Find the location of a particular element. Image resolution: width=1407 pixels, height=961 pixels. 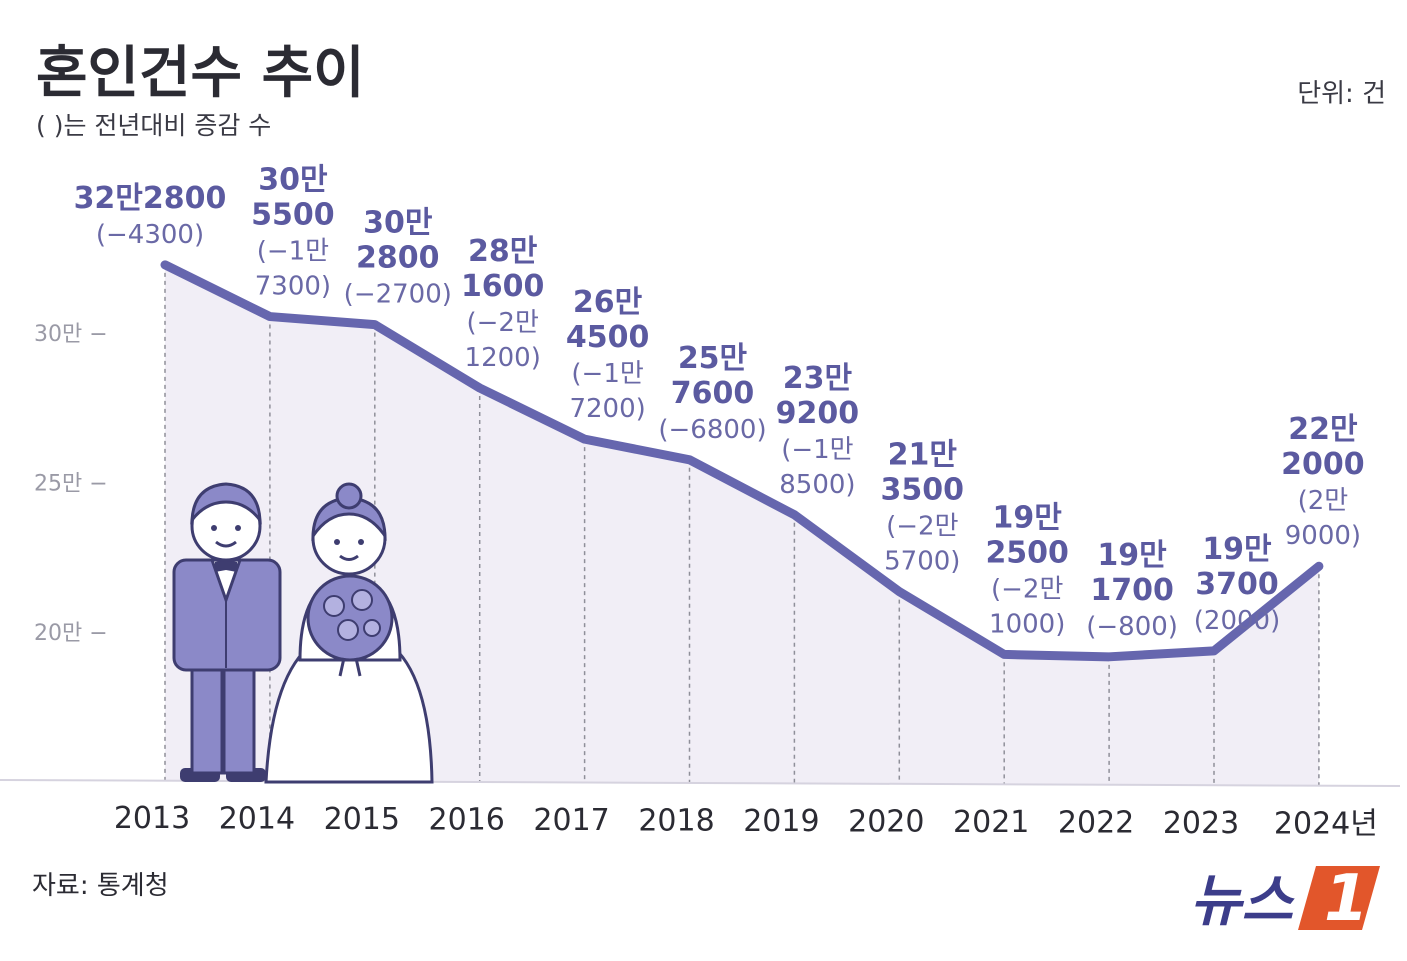

value-label-2021: 19만 is located at coordinates (1028, 517).